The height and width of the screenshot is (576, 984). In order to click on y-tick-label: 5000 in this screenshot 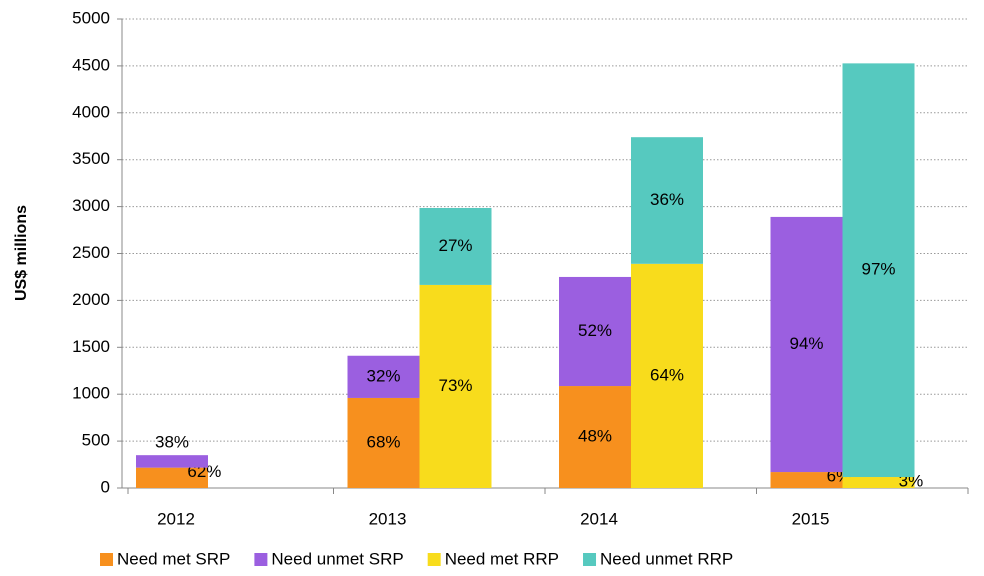, I will do `click(91, 17)`.